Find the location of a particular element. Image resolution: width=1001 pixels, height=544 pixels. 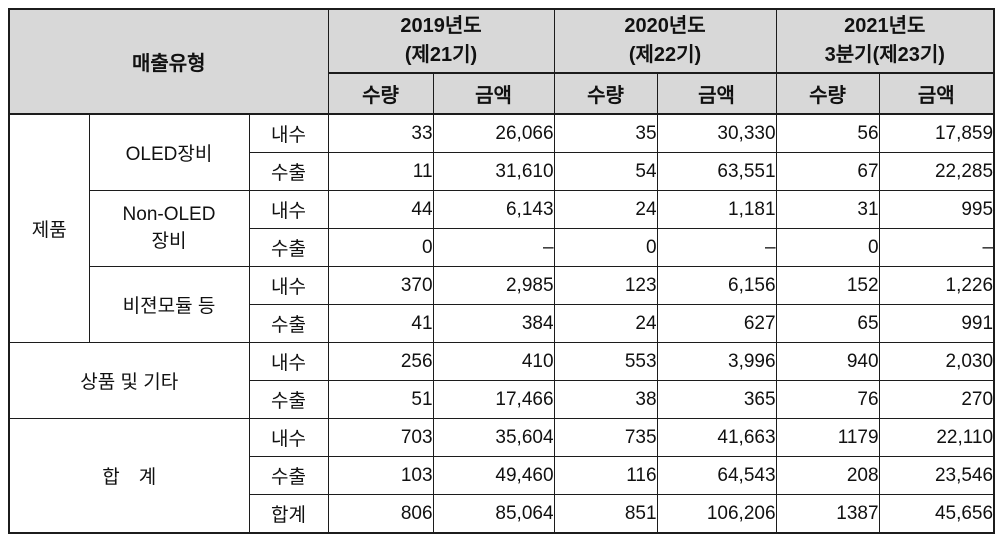

year-header-2021: 2021년도 3분기(제23기) is located at coordinates (885, 41).